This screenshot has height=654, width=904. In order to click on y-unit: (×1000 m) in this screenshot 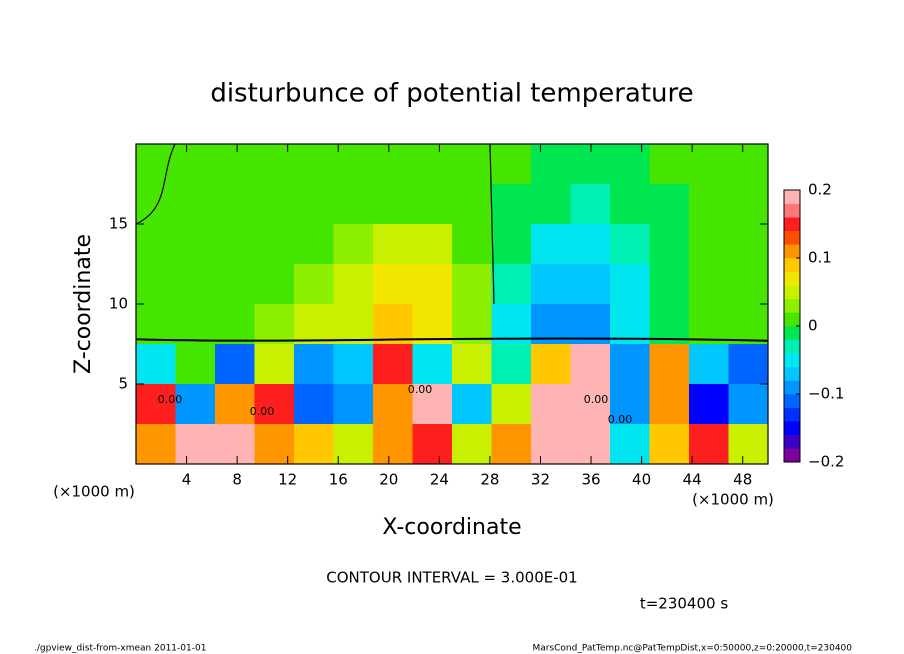, I will do `click(94, 492)`.